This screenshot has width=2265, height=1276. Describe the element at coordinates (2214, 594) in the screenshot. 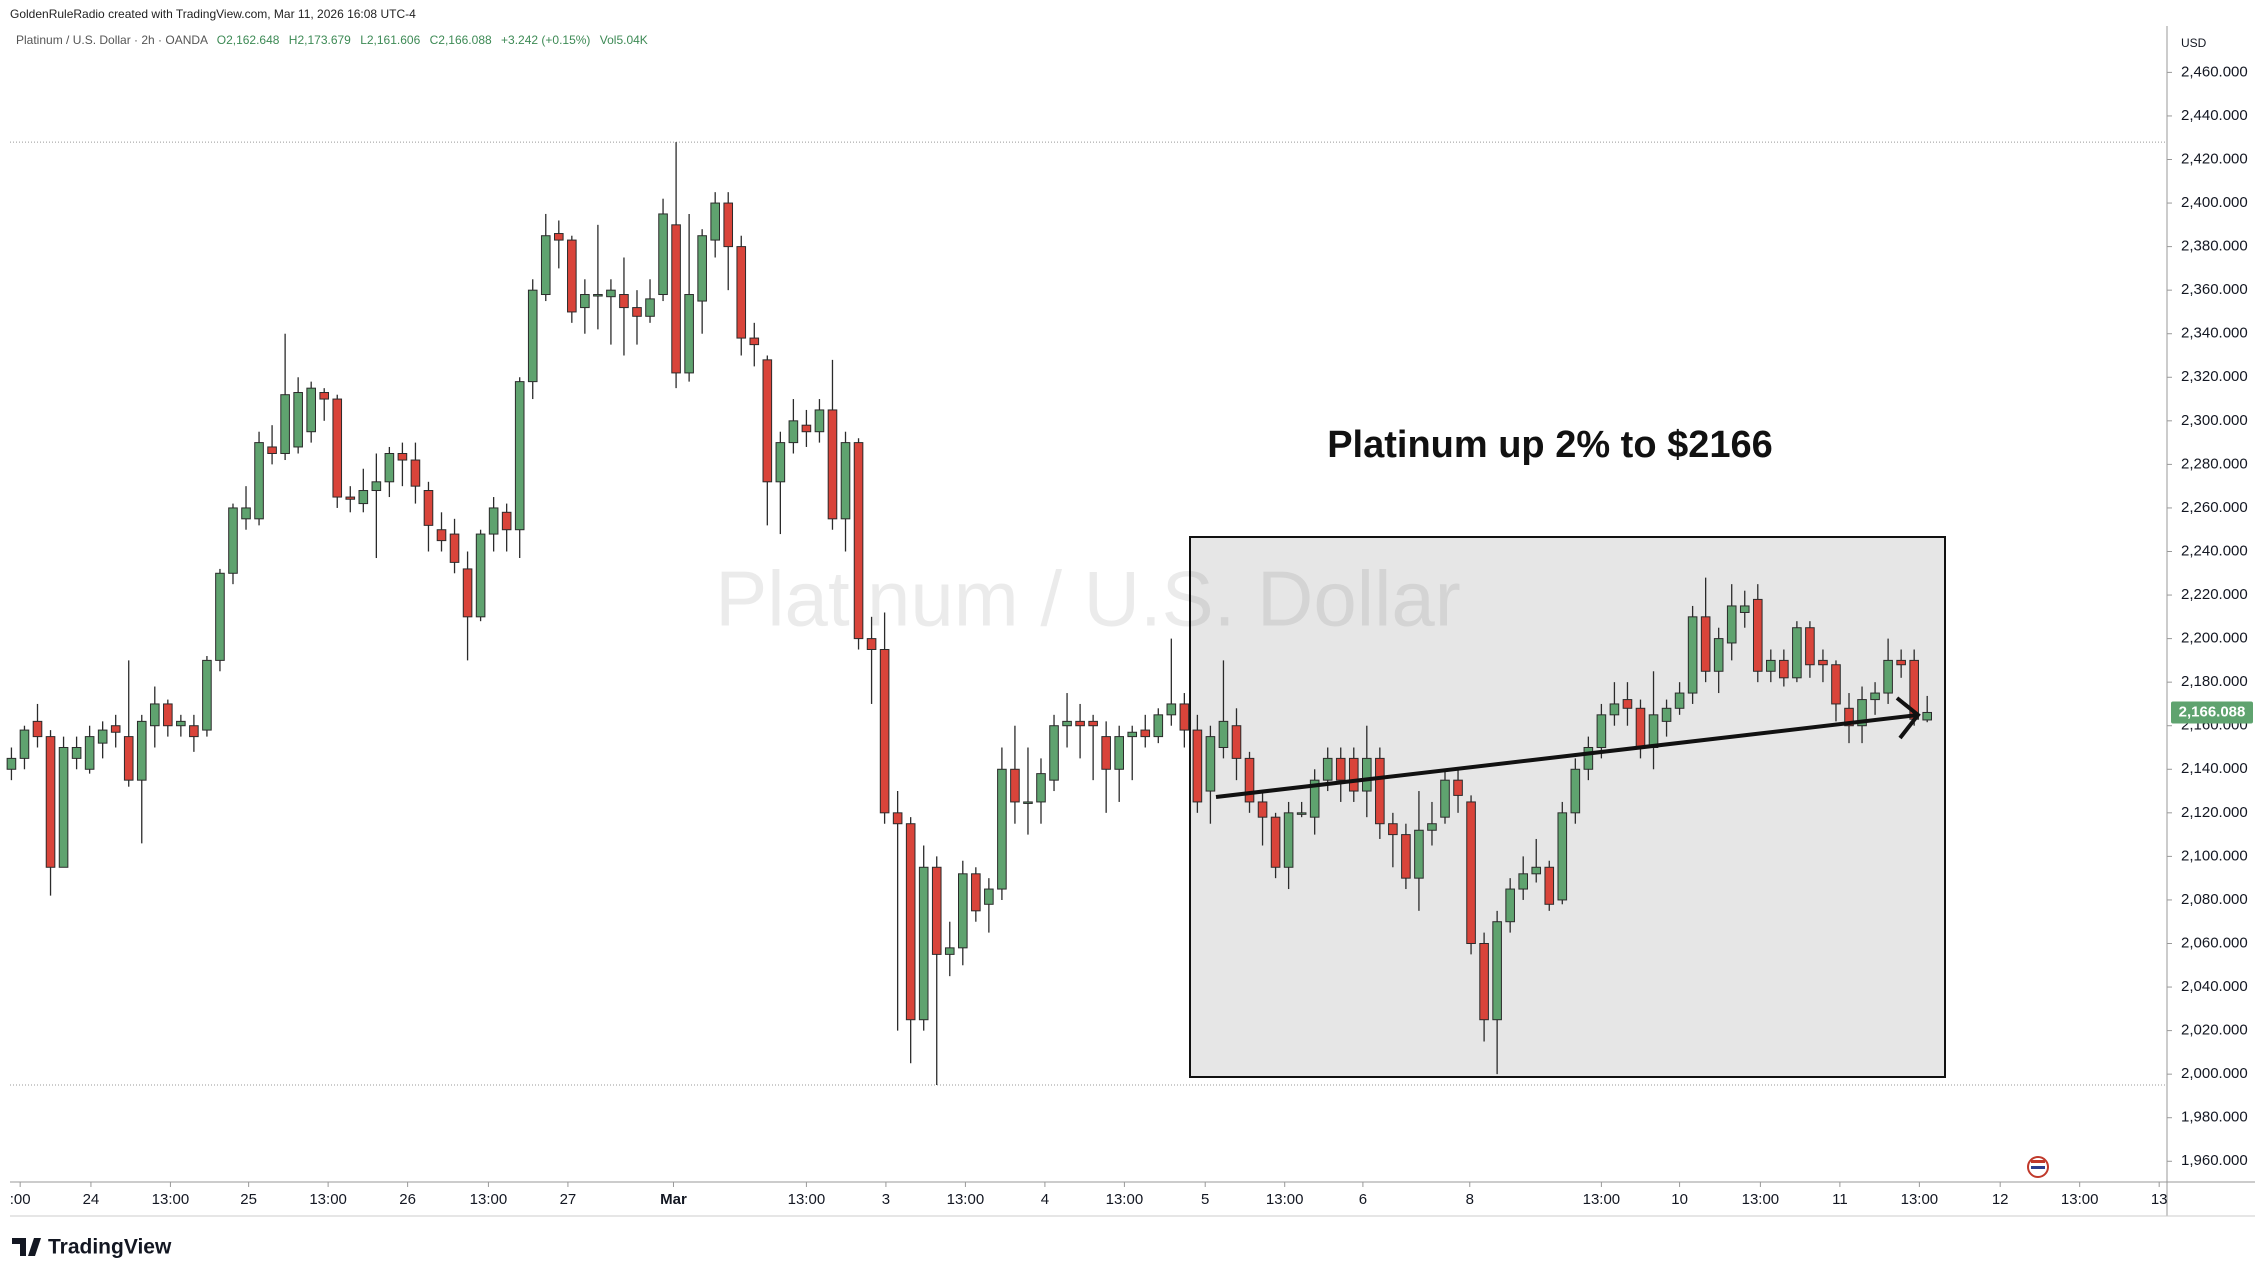

I see `y-tick-label: 2,220.000` at that location.